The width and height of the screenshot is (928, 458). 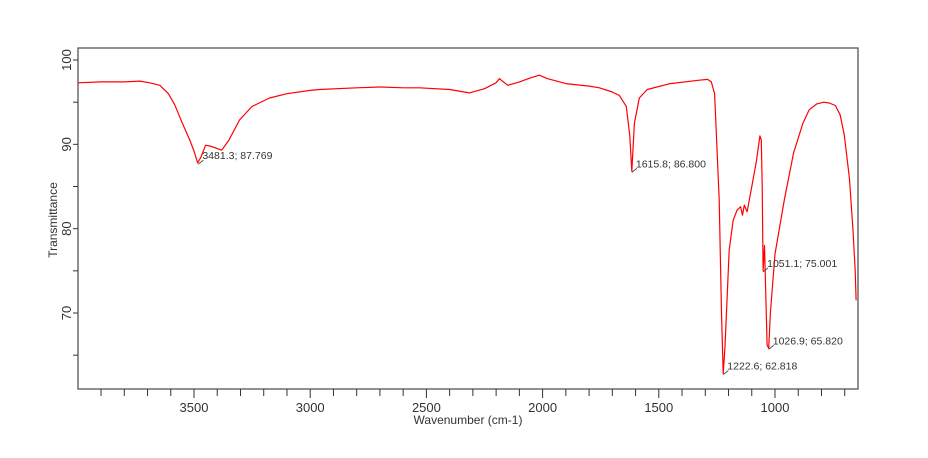 What do you see at coordinates (194, 407) in the screenshot?
I see `x-tick-label: 3500` at bounding box center [194, 407].